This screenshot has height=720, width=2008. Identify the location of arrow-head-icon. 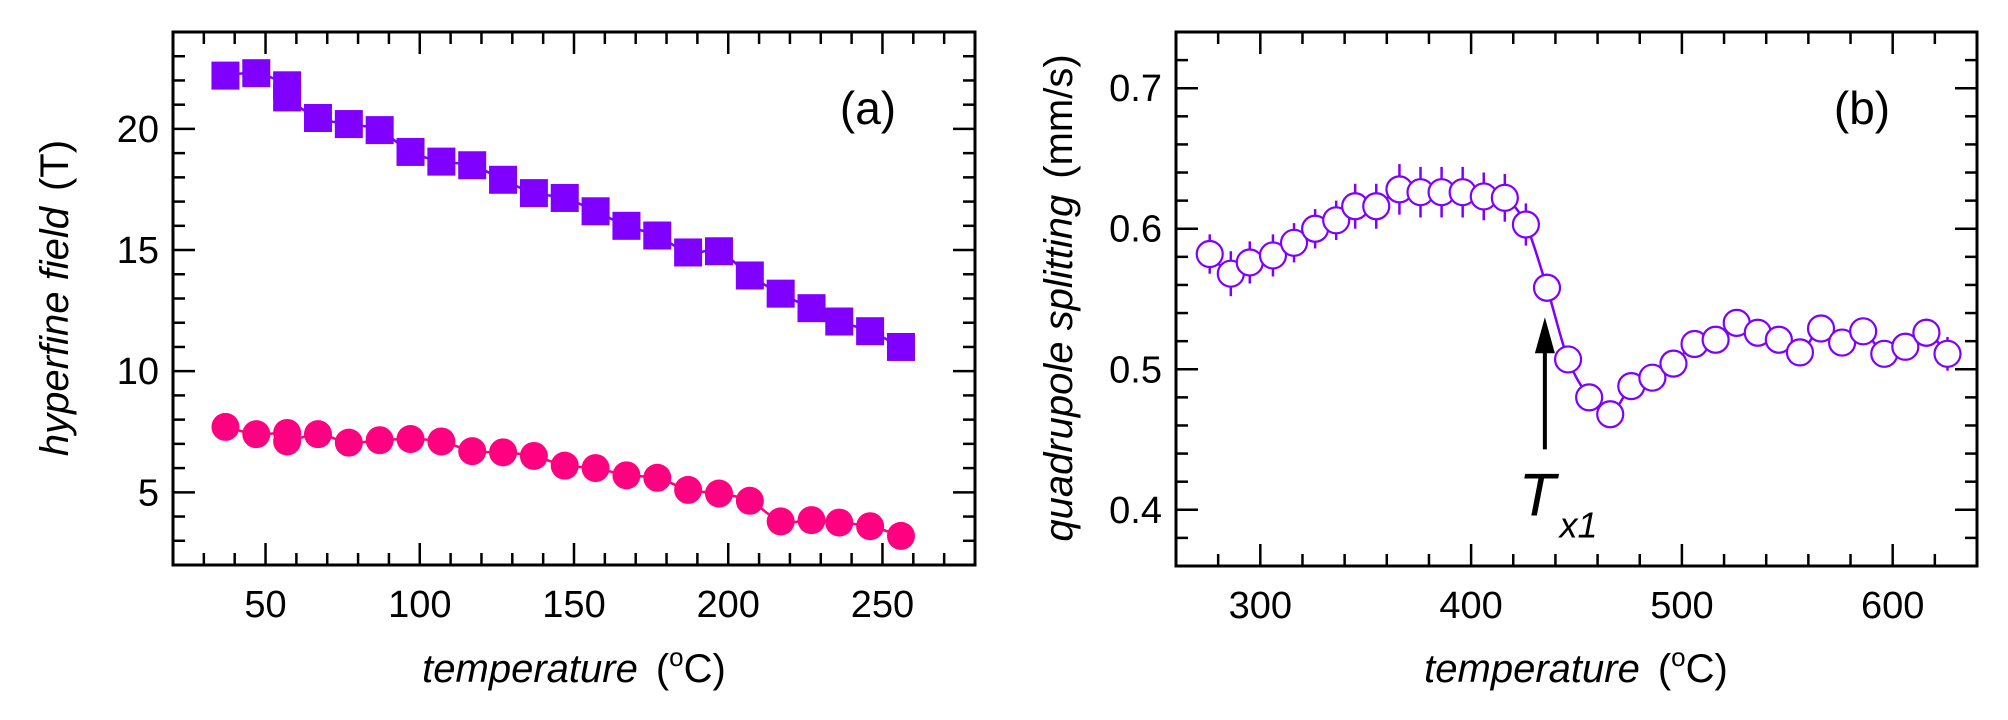
(1544, 335).